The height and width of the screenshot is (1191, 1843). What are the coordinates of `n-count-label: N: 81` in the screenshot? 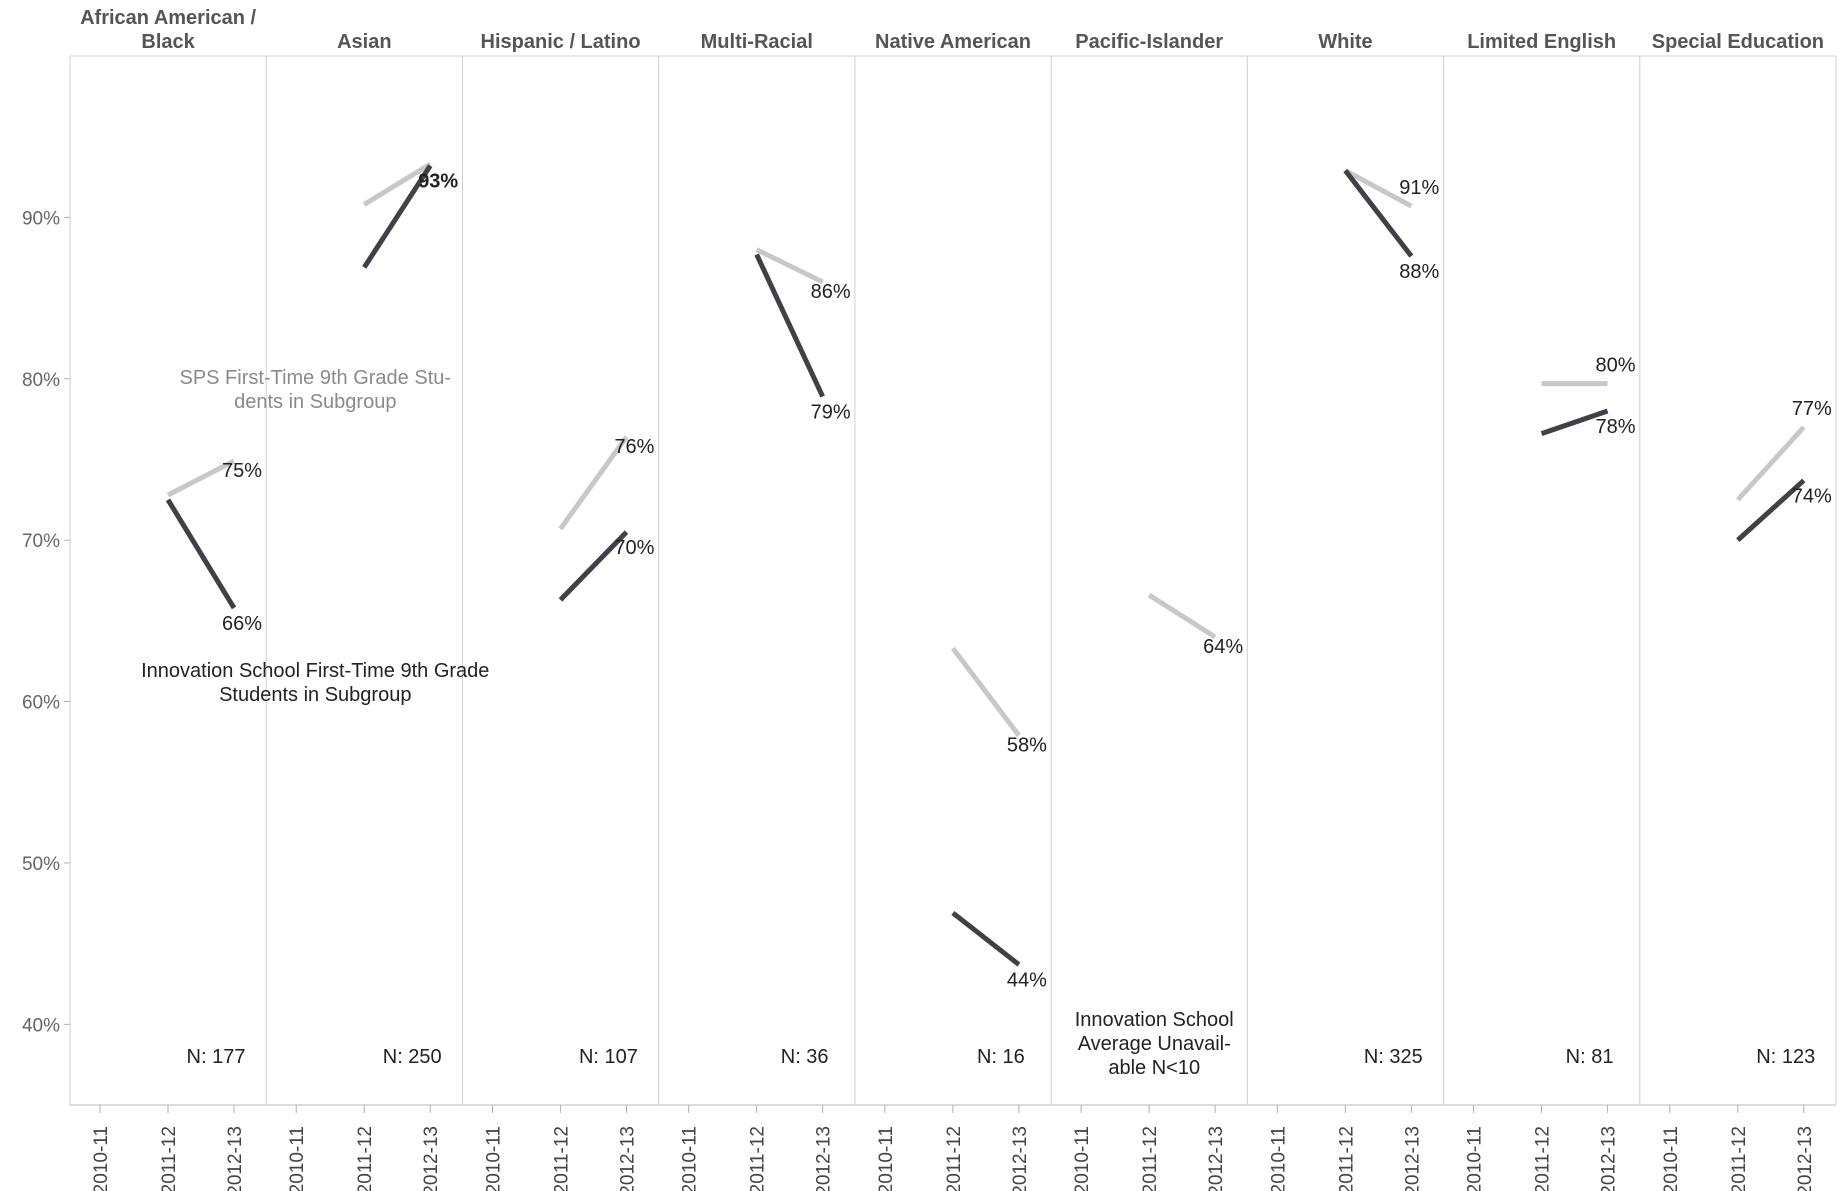 It's located at (1590, 1057).